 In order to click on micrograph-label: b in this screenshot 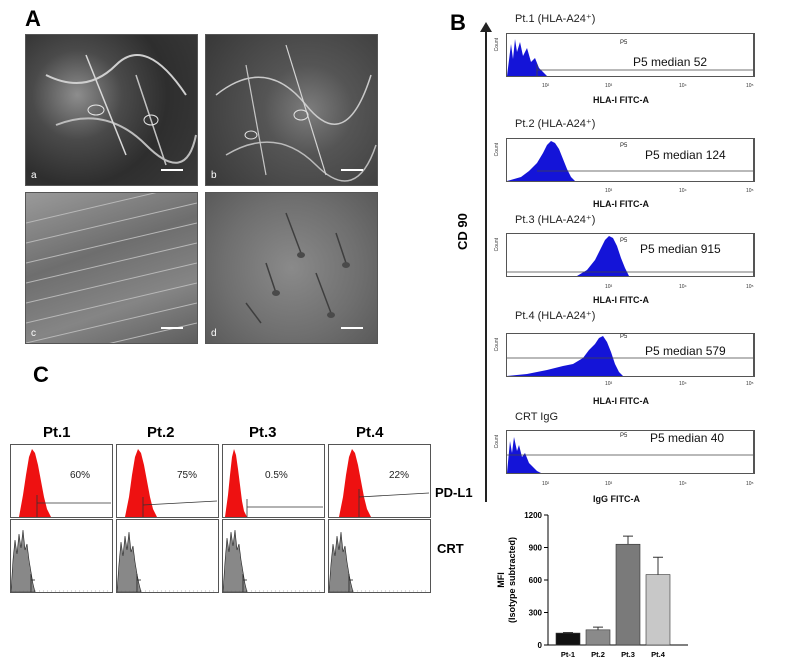, I will do `click(214, 175)`.